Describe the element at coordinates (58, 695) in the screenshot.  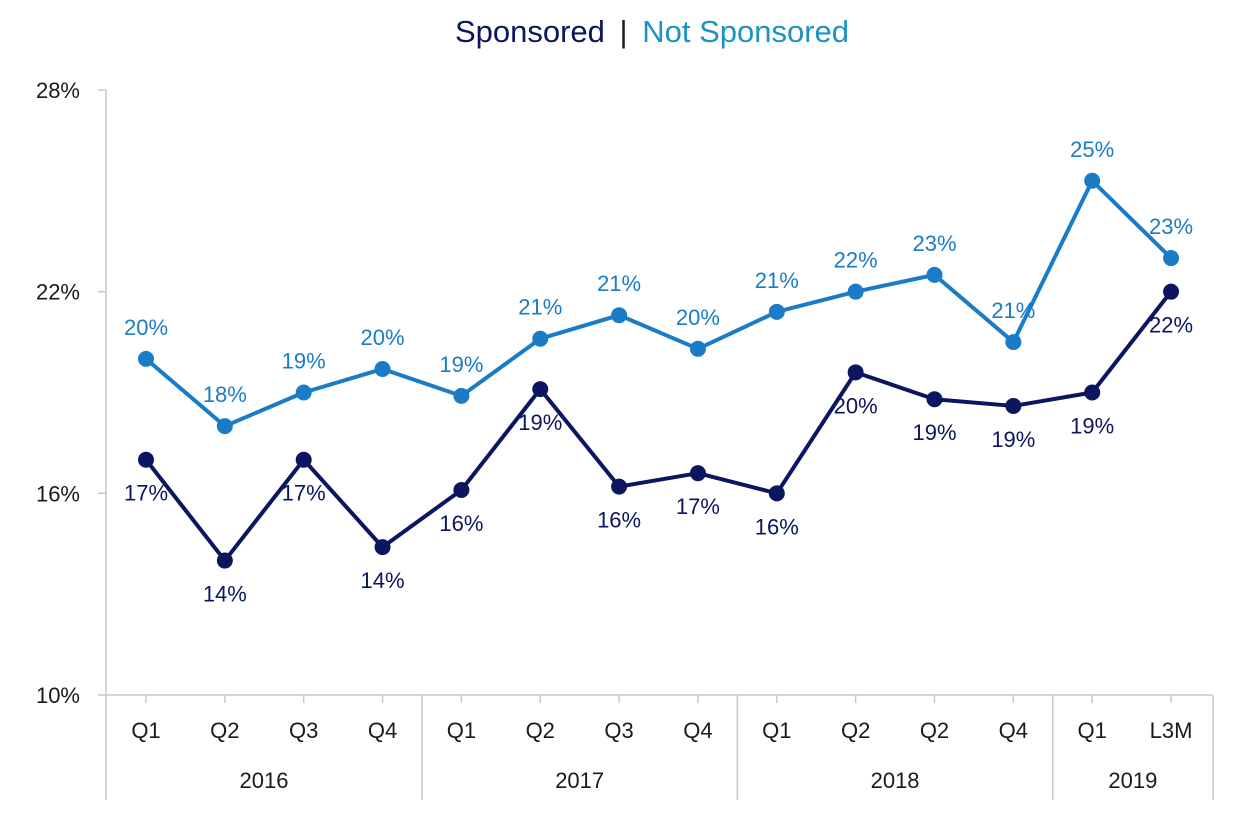
I see `y-tick-label: 10%` at that location.